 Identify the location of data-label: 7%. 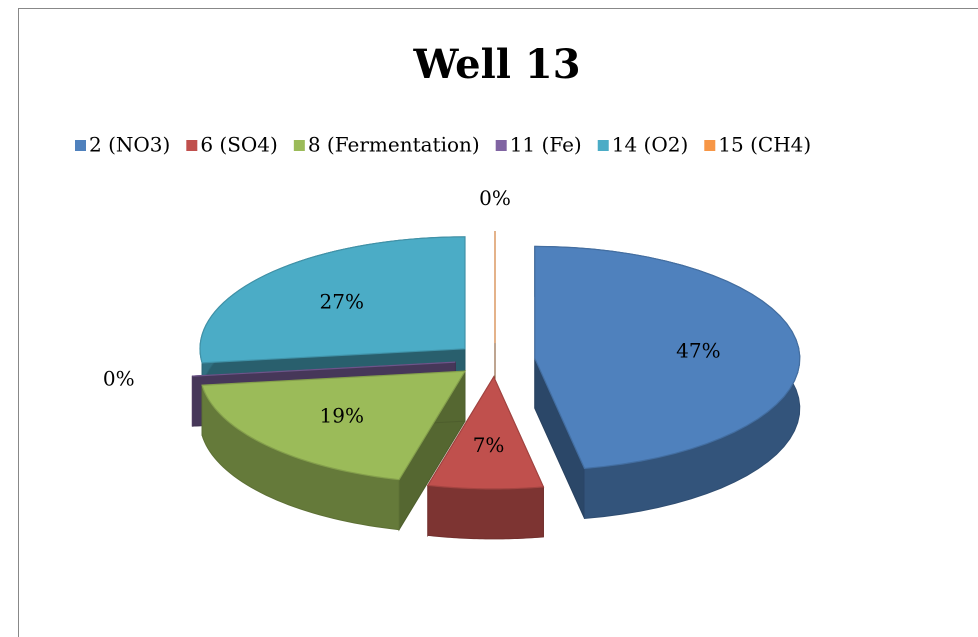
(489, 445).